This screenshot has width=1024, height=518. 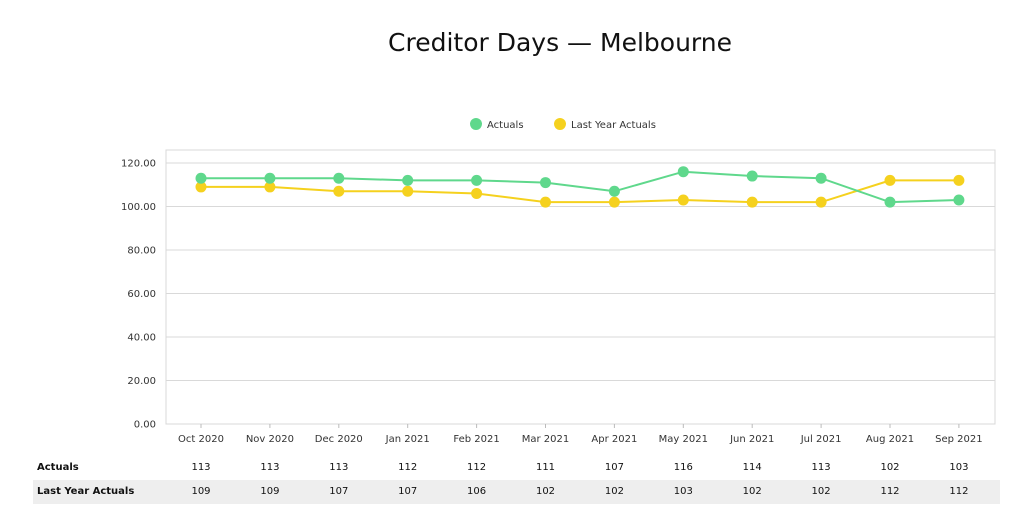 I want to click on x-tick-label: Aug 2021, so click(x=890, y=439).